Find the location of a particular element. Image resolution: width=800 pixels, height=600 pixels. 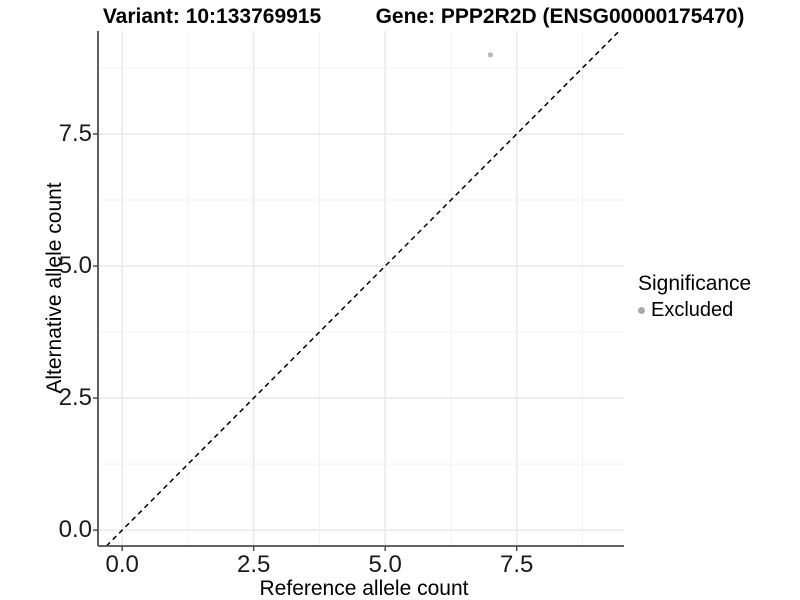

legend-item-label: Excluded is located at coordinates (692, 310).